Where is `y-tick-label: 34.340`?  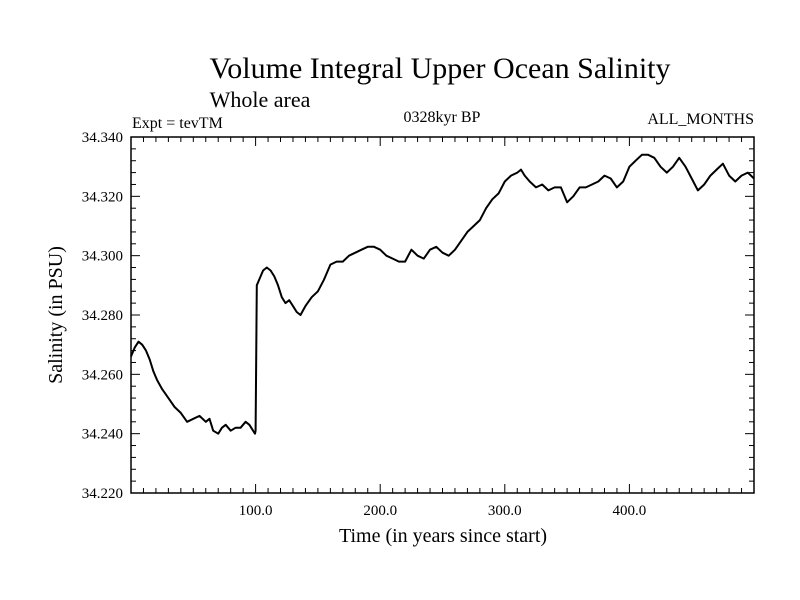 y-tick-label: 34.340 is located at coordinates (102, 138).